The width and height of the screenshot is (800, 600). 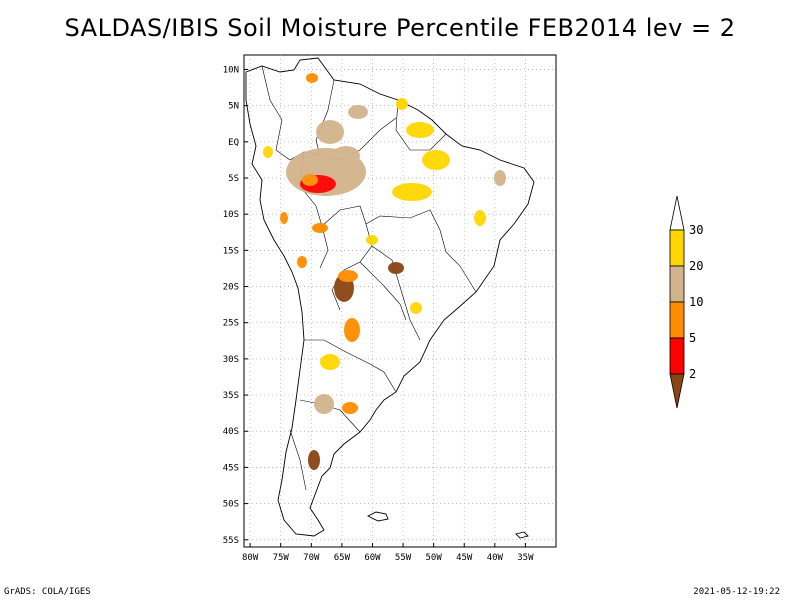 I want to click on lat-tick-label: 55S, so click(x=231, y=541).